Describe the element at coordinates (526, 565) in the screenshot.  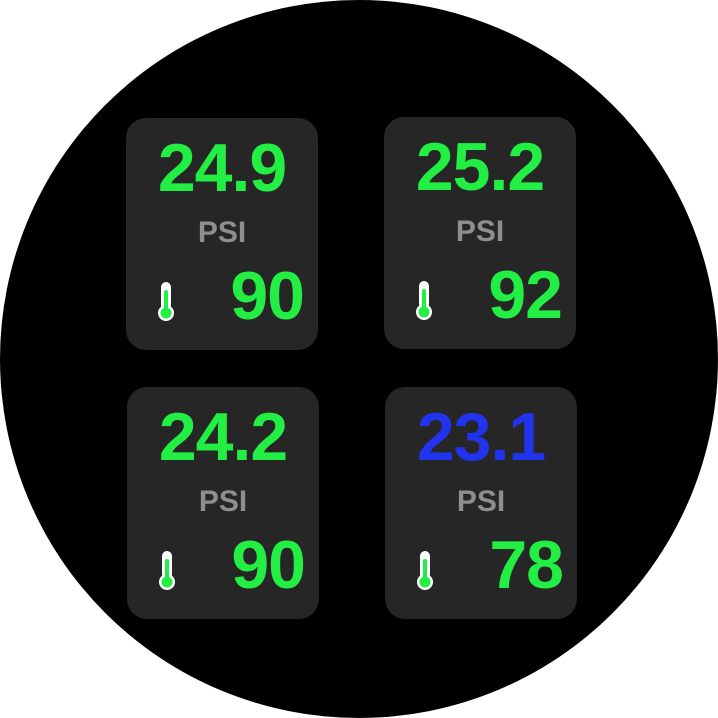
I see `temperature-value: 78` at that location.